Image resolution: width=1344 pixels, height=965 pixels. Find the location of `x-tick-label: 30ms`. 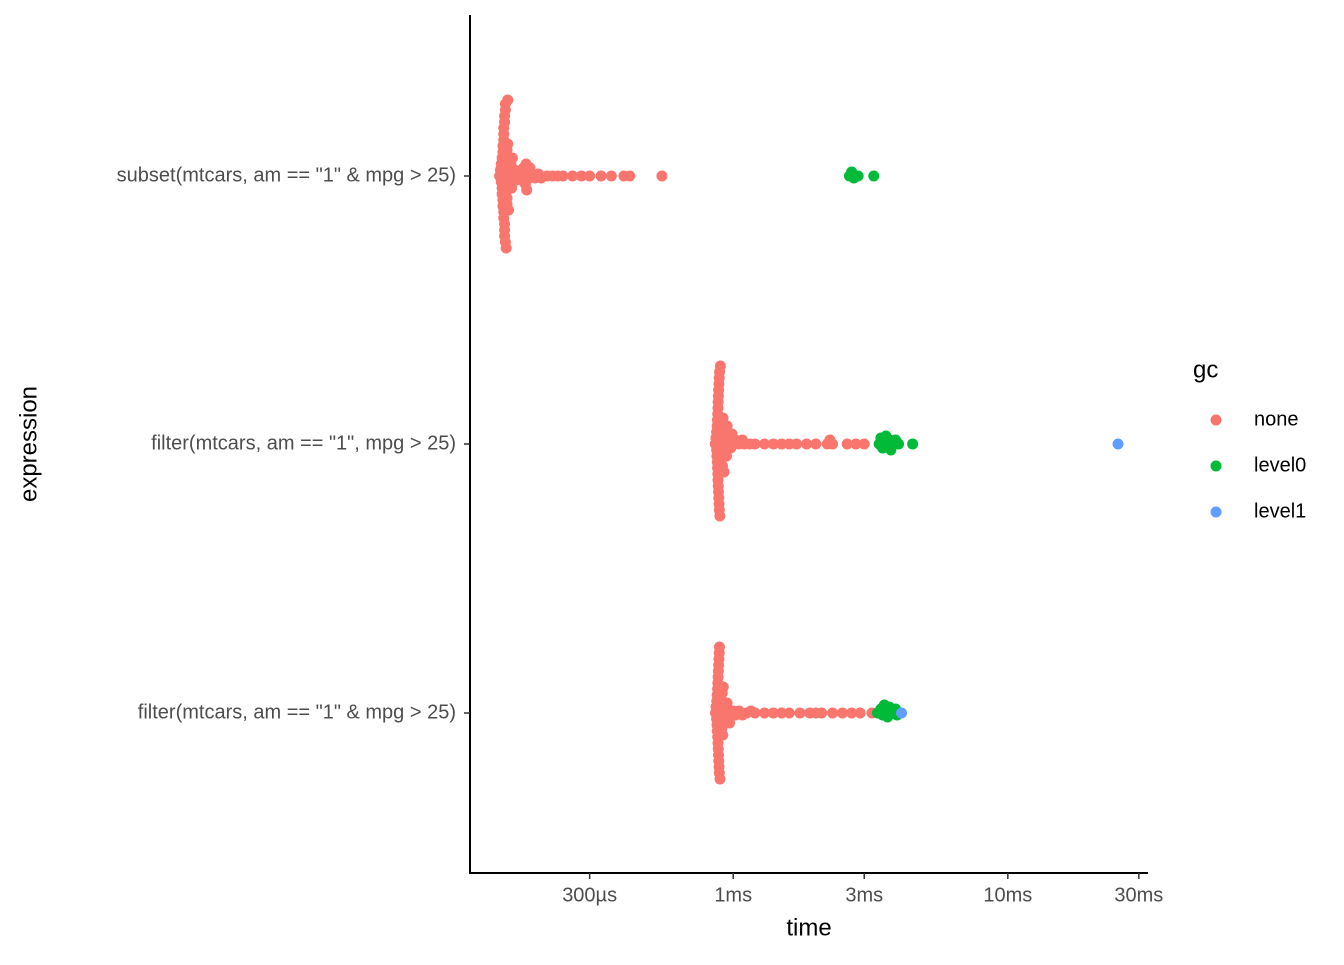

x-tick-label: 30ms is located at coordinates (1138, 895).